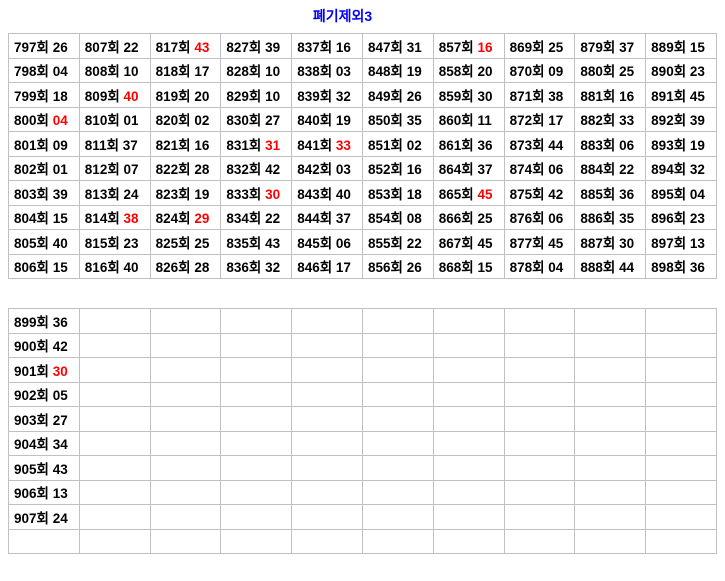 The width and height of the screenshot is (725, 581). I want to click on draw-number: 871회, so click(527, 96).